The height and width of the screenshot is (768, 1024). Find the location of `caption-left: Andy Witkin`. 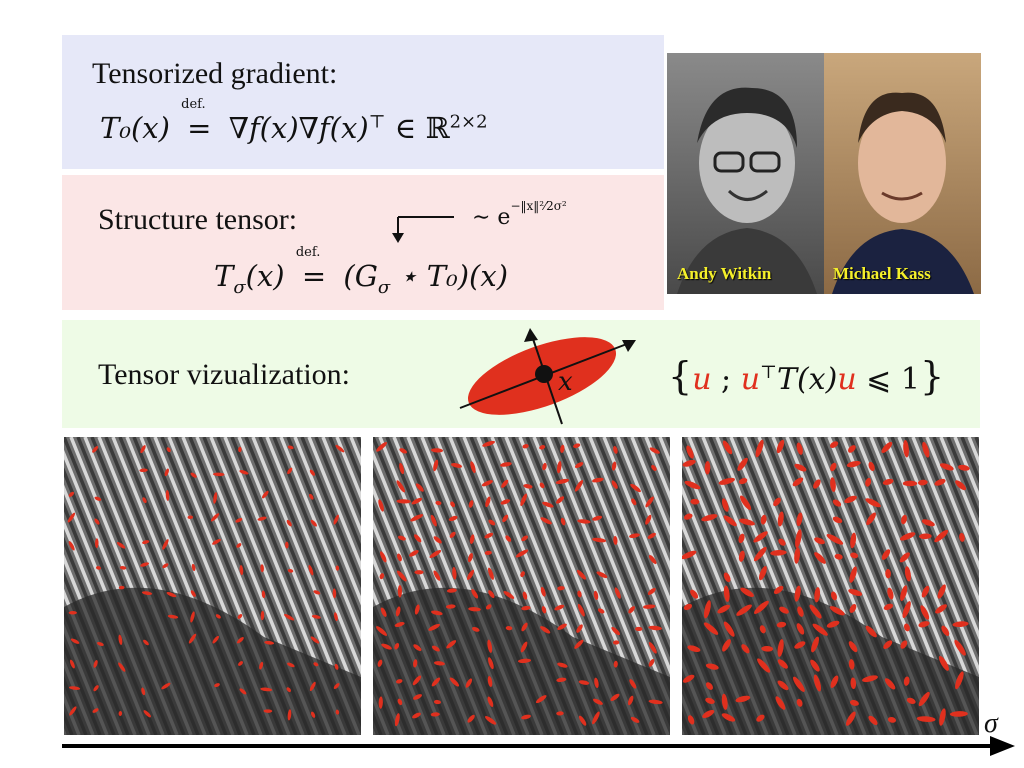

caption-left: Andy Witkin is located at coordinates (724, 273).